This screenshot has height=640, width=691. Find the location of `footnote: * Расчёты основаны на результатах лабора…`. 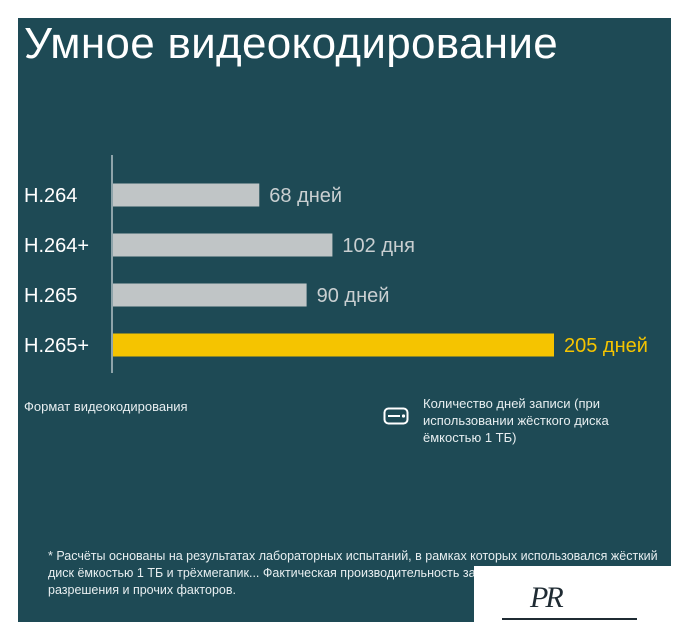

footnote: * Расчёты основаны на результатах лабора… is located at coordinates (353, 573).